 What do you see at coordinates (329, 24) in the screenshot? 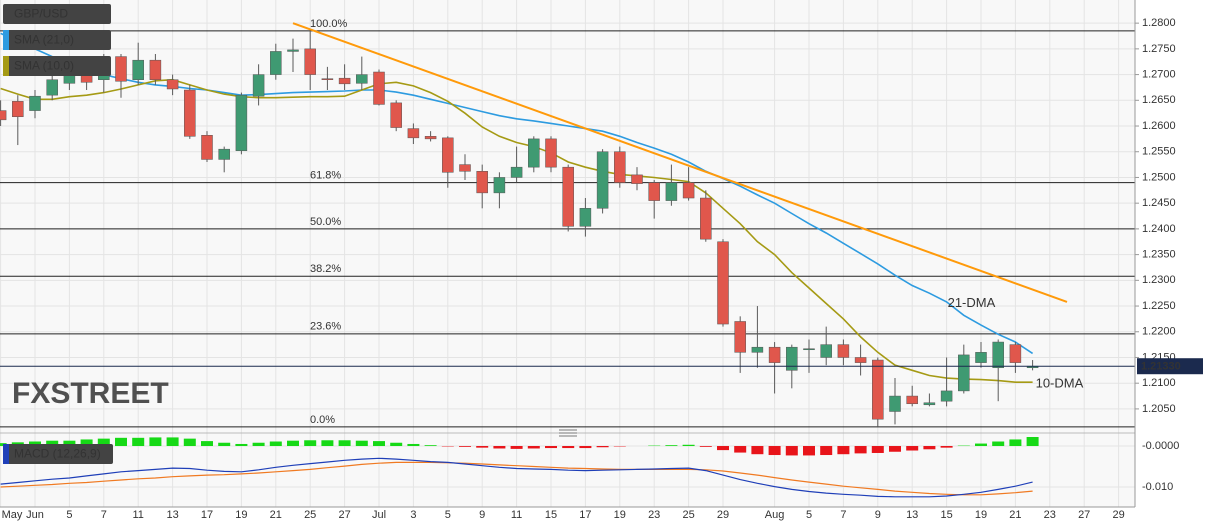
I see `fibonacci-label: 100.0%` at bounding box center [329, 24].